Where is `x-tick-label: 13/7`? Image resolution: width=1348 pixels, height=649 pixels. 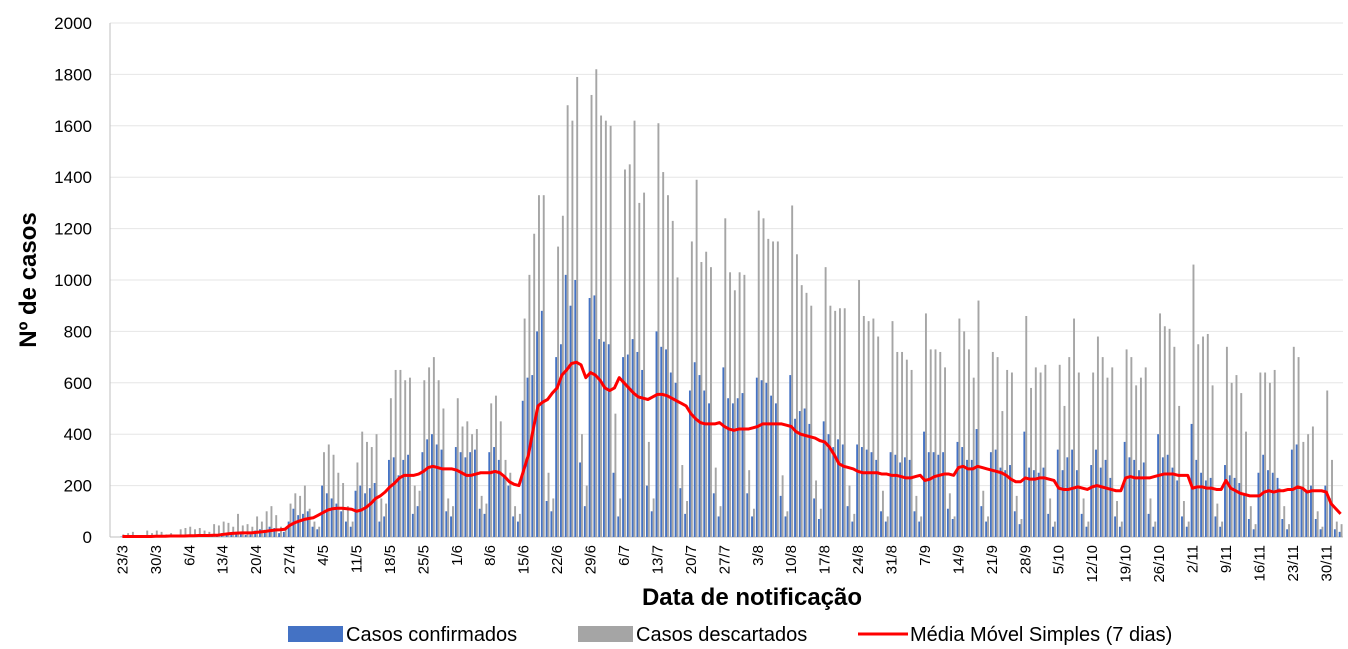
x-tick-label: 13/7 is located at coordinates (657, 559).